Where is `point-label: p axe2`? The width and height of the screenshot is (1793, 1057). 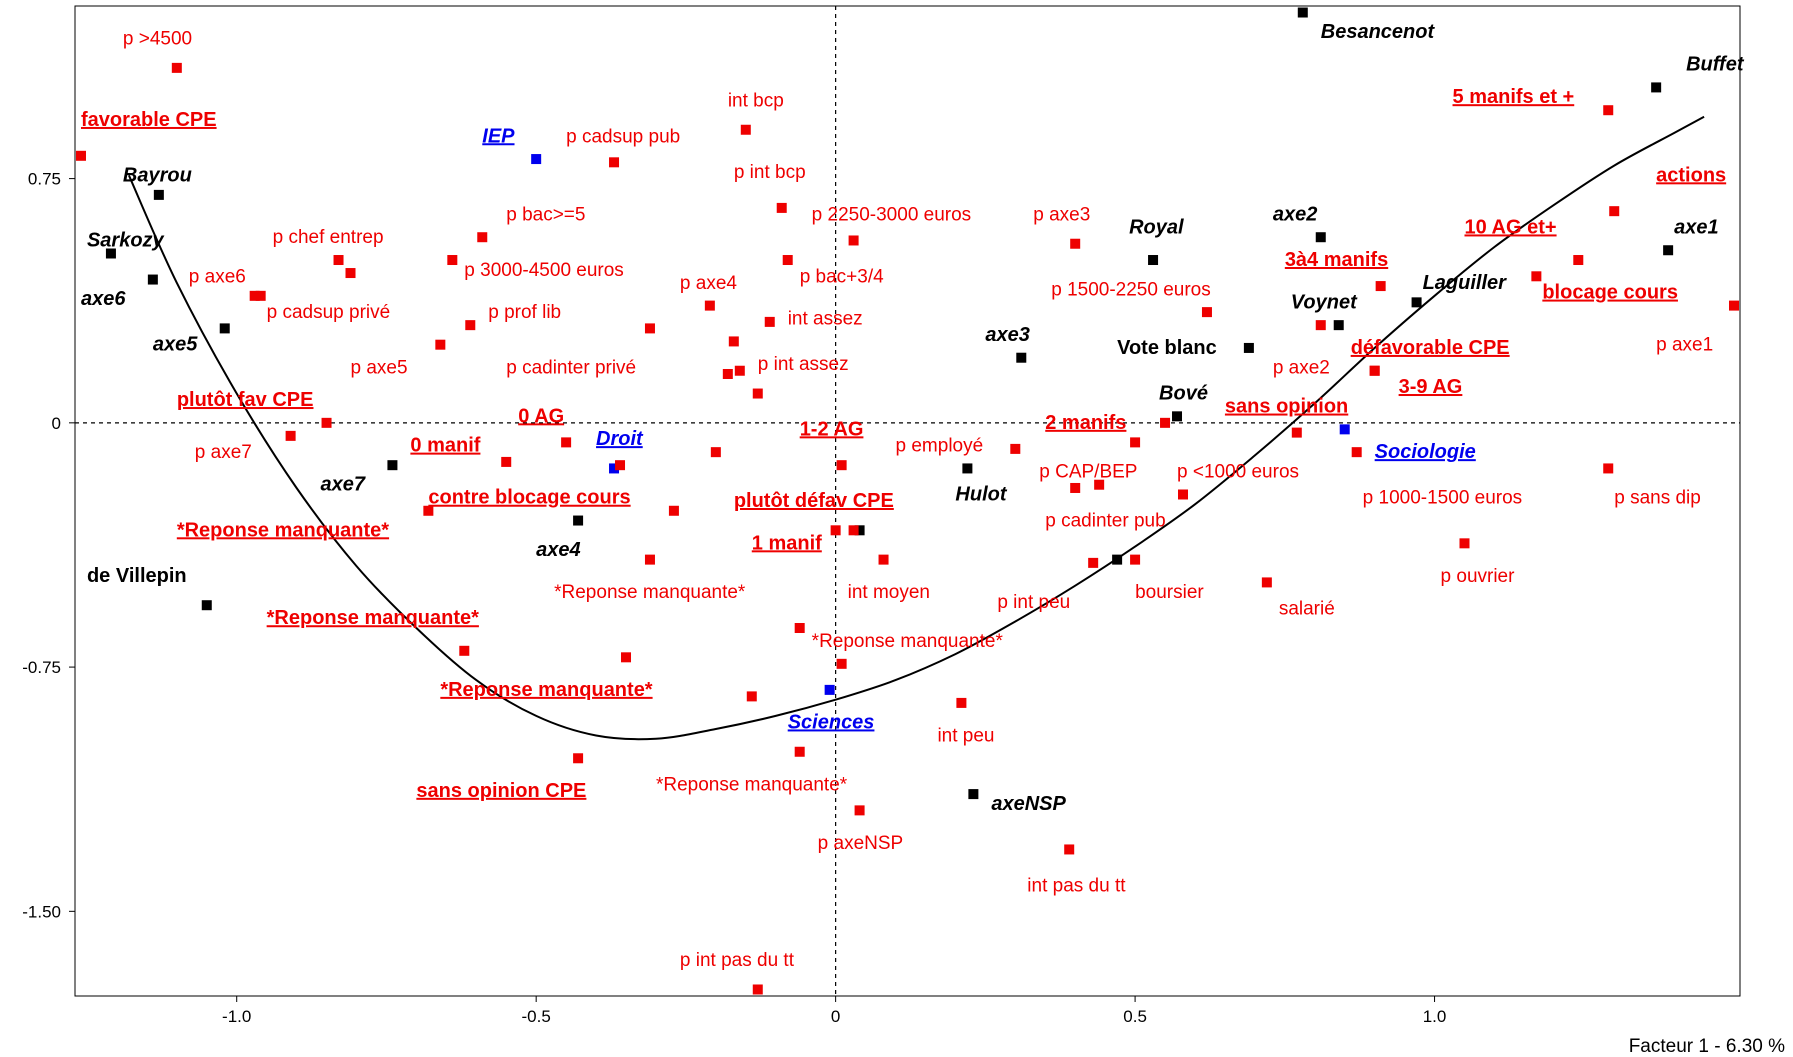 point-label: p axe2 is located at coordinates (1301, 367).